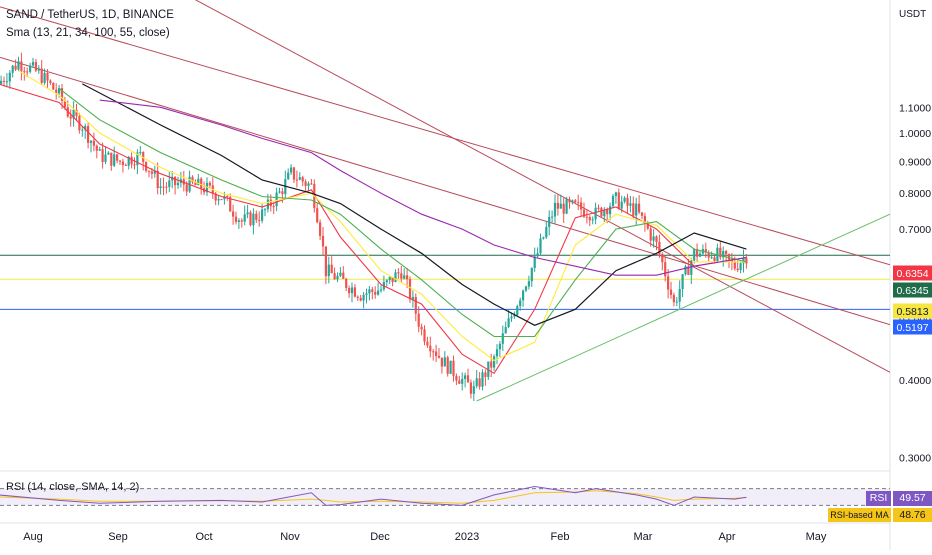 This screenshot has width=932, height=555. Describe the element at coordinates (915, 459) in the screenshot. I see `y-tick-label: 0.3000` at that location.